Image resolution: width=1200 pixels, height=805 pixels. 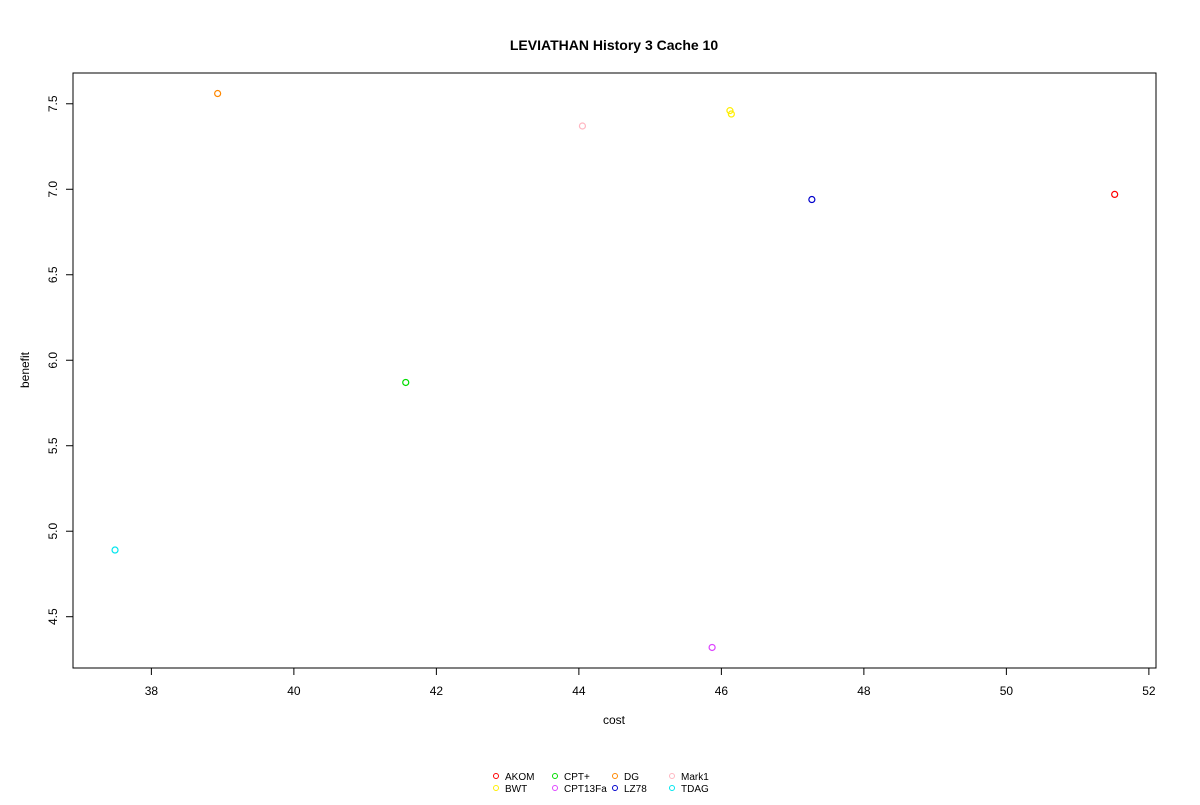 I want to click on legend-label: DG, so click(x=631, y=777).